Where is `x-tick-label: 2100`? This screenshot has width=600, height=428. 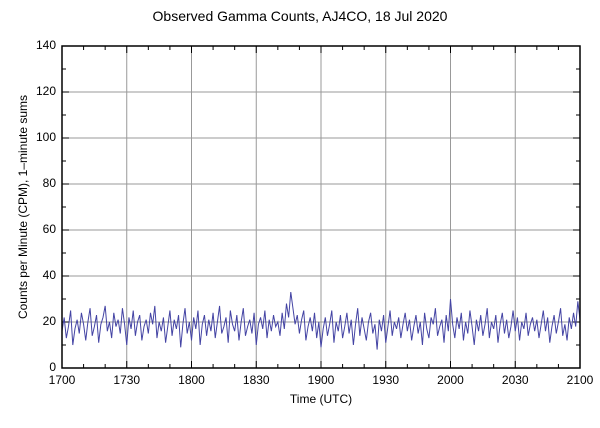 x-tick-label: 2100 is located at coordinates (580, 380).